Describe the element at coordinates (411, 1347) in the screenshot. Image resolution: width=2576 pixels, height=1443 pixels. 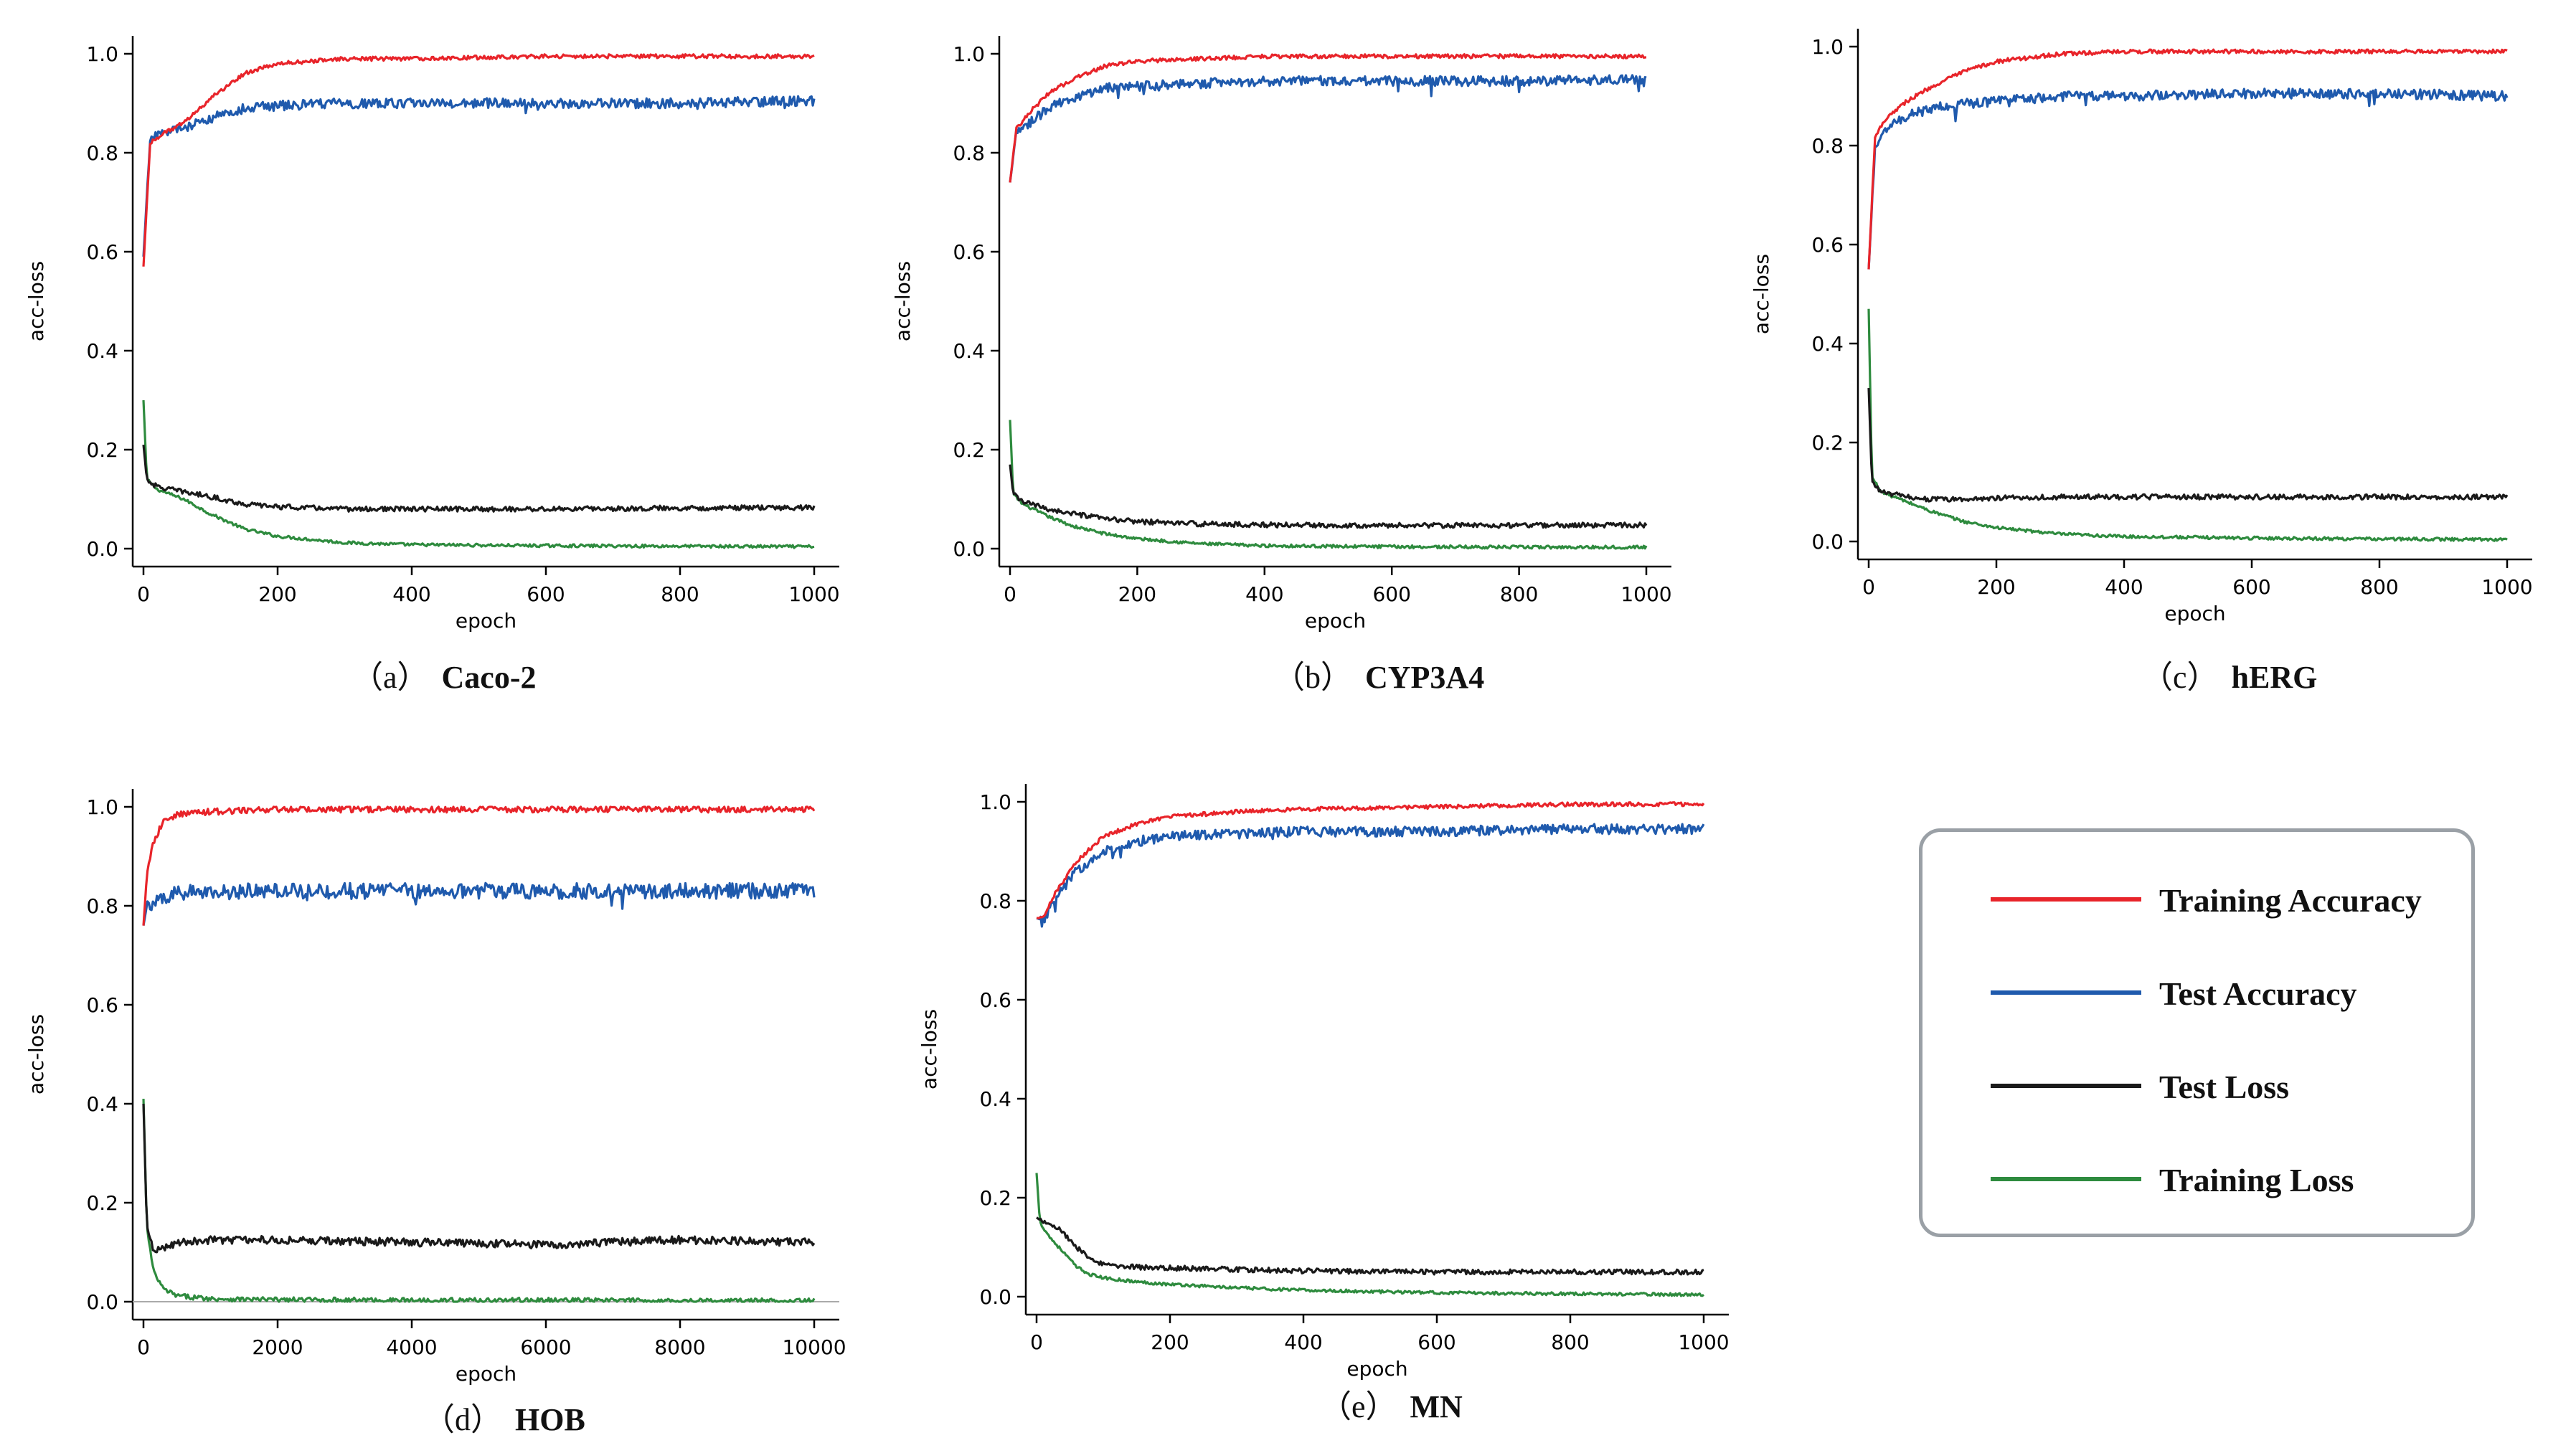
I see `x-tick-label-d: 4000` at that location.